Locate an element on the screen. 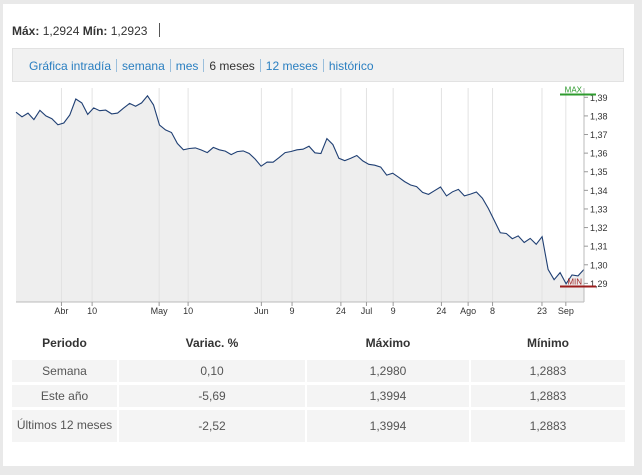 The image size is (642, 475). min-value: 1,2923 is located at coordinates (129, 31).